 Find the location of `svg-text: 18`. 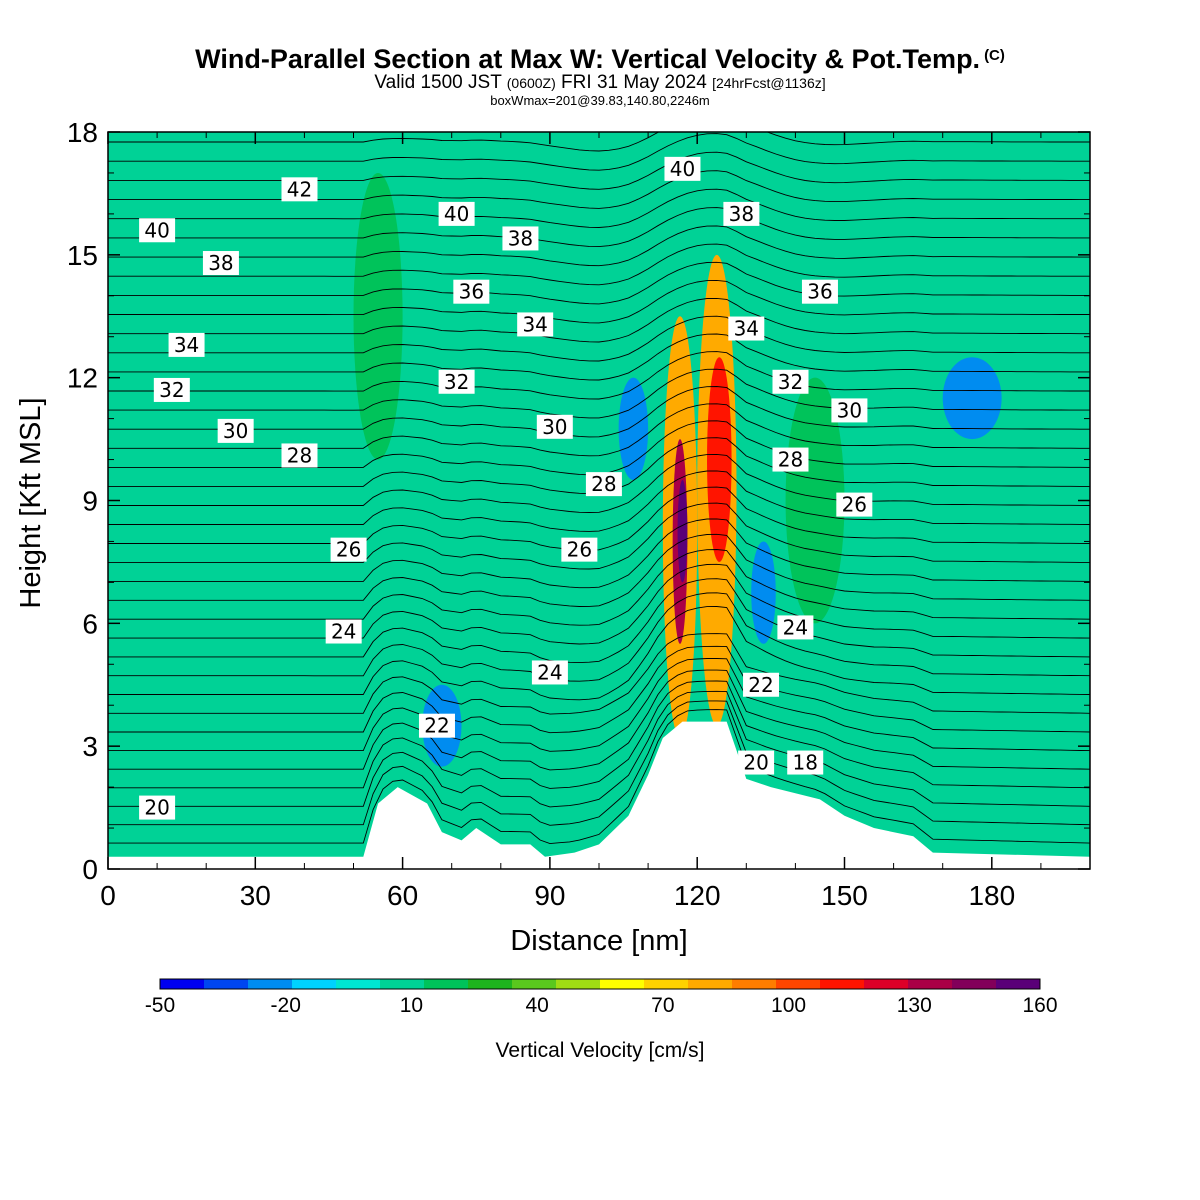

svg-text: 18 is located at coordinates (804, 763).